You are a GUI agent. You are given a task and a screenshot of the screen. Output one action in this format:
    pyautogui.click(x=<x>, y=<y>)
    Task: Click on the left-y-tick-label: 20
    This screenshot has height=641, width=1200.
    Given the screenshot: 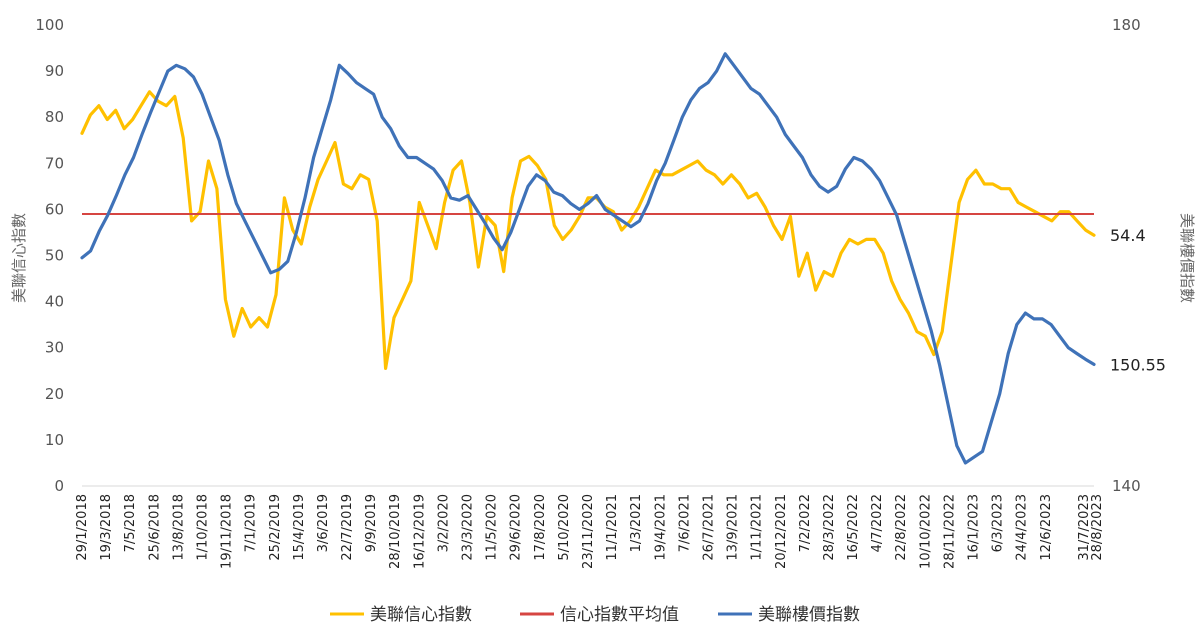 What is the action you would take?
    pyautogui.click(x=54, y=394)
    